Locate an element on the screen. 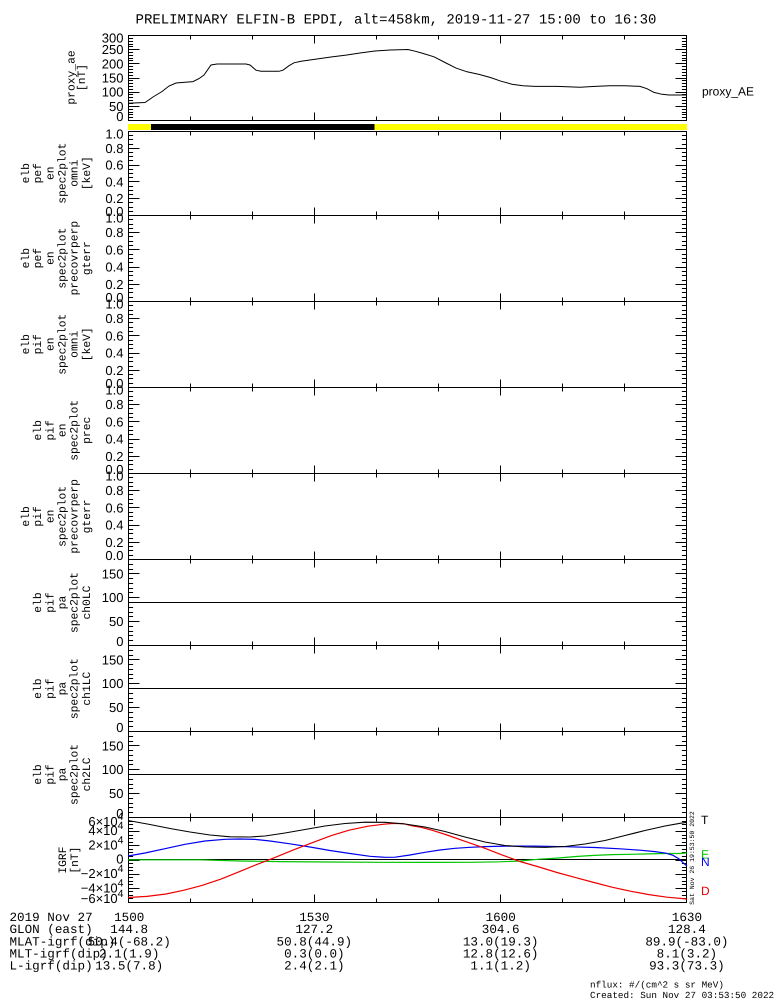  svg-text: L-igrf(dip) is located at coordinates (51, 967).